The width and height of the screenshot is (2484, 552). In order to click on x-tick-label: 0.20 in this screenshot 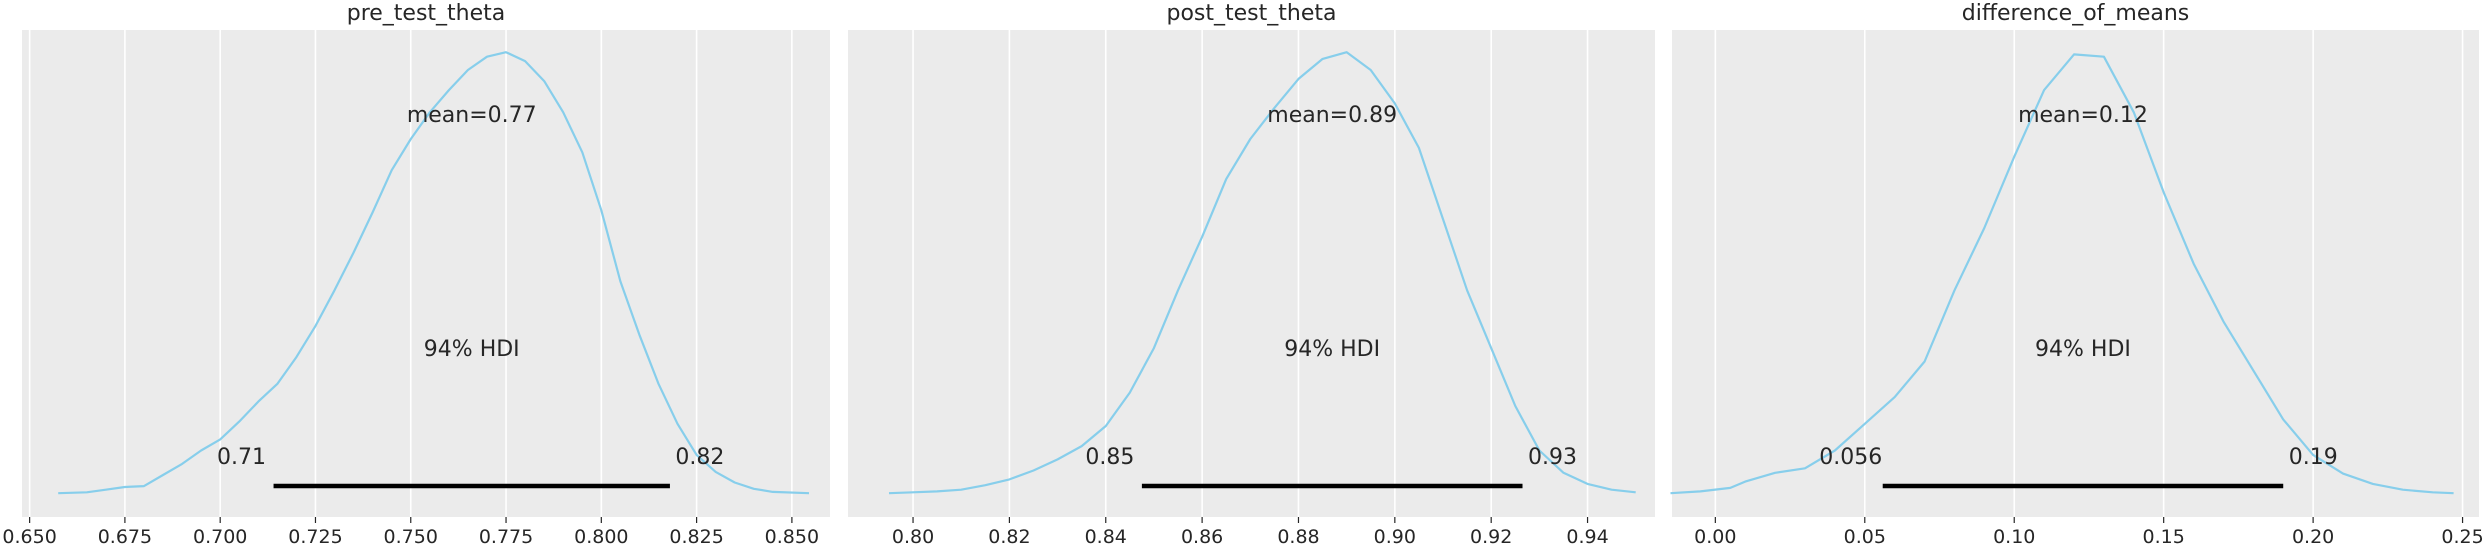, I will do `click(2313, 537)`.